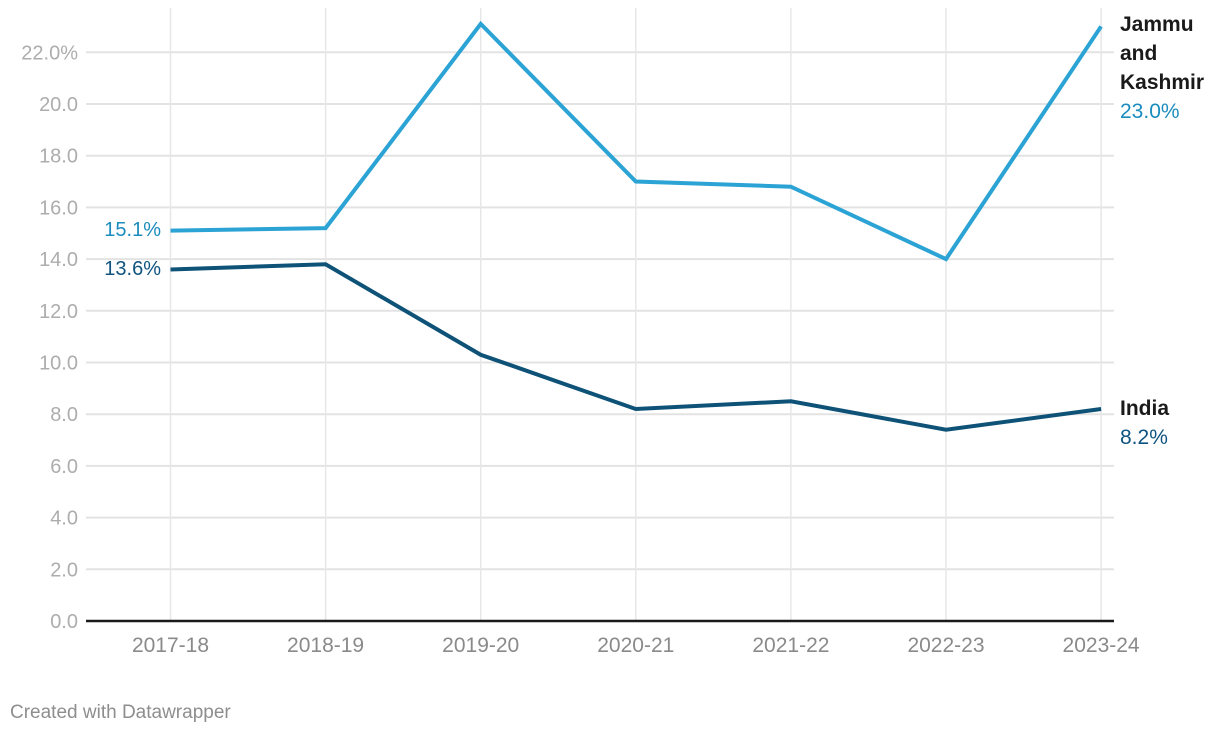 The height and width of the screenshot is (738, 1220). Describe the element at coordinates (58, 364) in the screenshot. I see `y-tick-label: 10.0` at that location.